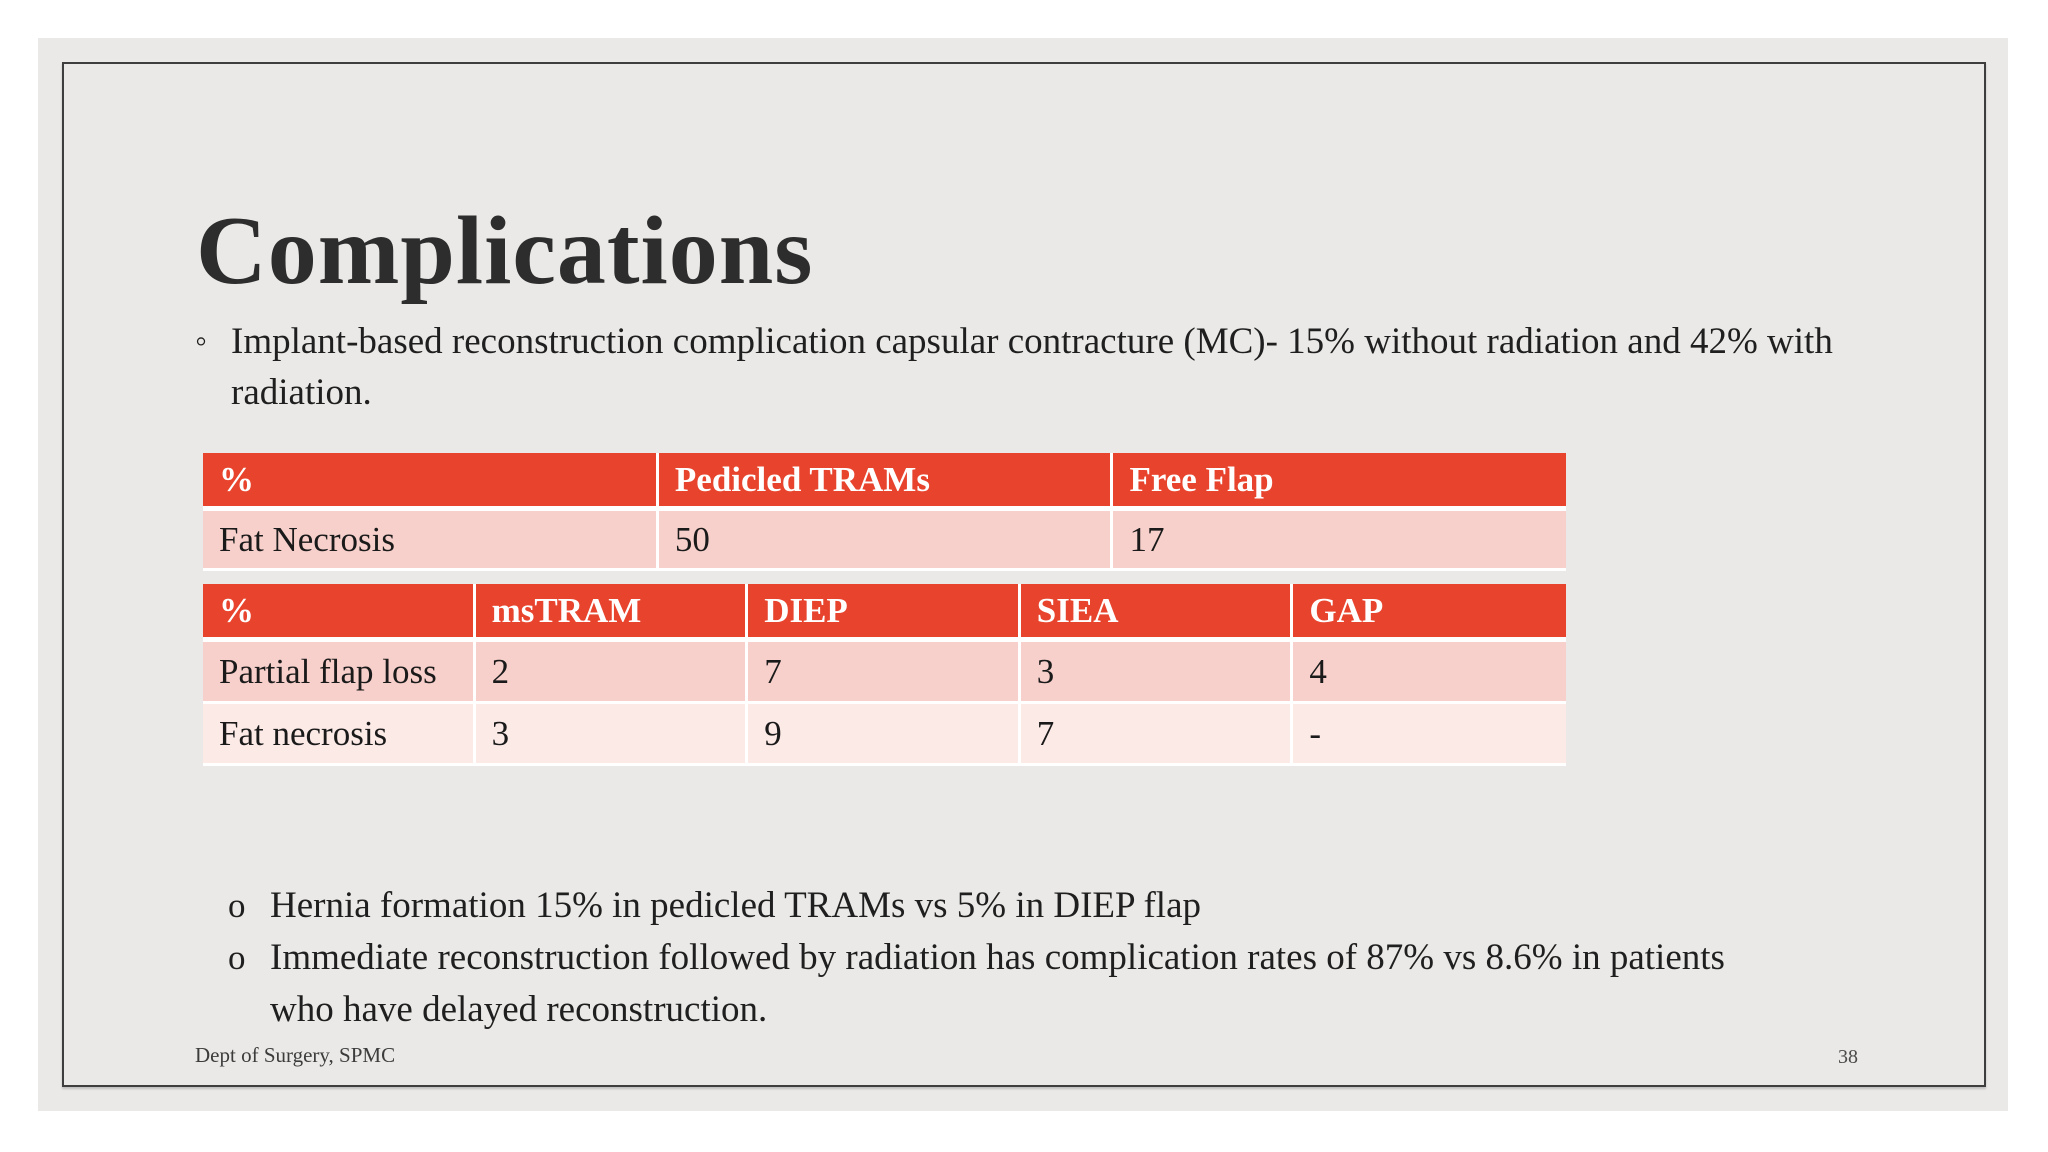  What do you see at coordinates (431, 541) in the screenshot?
I see `table-cell: Fat Necrosis` at bounding box center [431, 541].